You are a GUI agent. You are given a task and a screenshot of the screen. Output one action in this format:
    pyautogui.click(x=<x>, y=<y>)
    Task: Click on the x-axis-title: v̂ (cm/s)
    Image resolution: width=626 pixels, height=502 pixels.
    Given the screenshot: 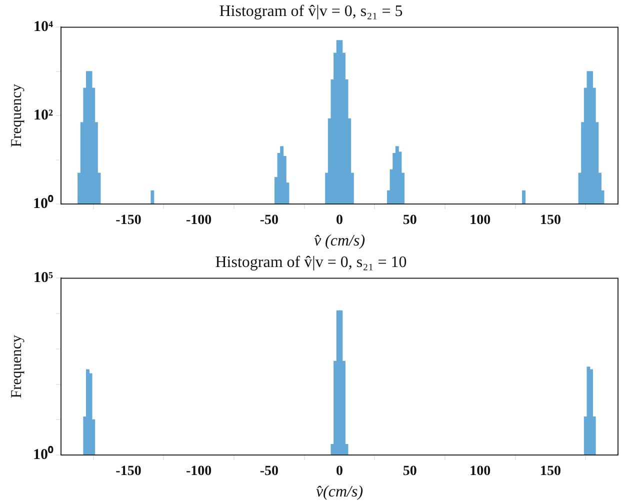 What is the action you would take?
    pyautogui.click(x=340, y=241)
    